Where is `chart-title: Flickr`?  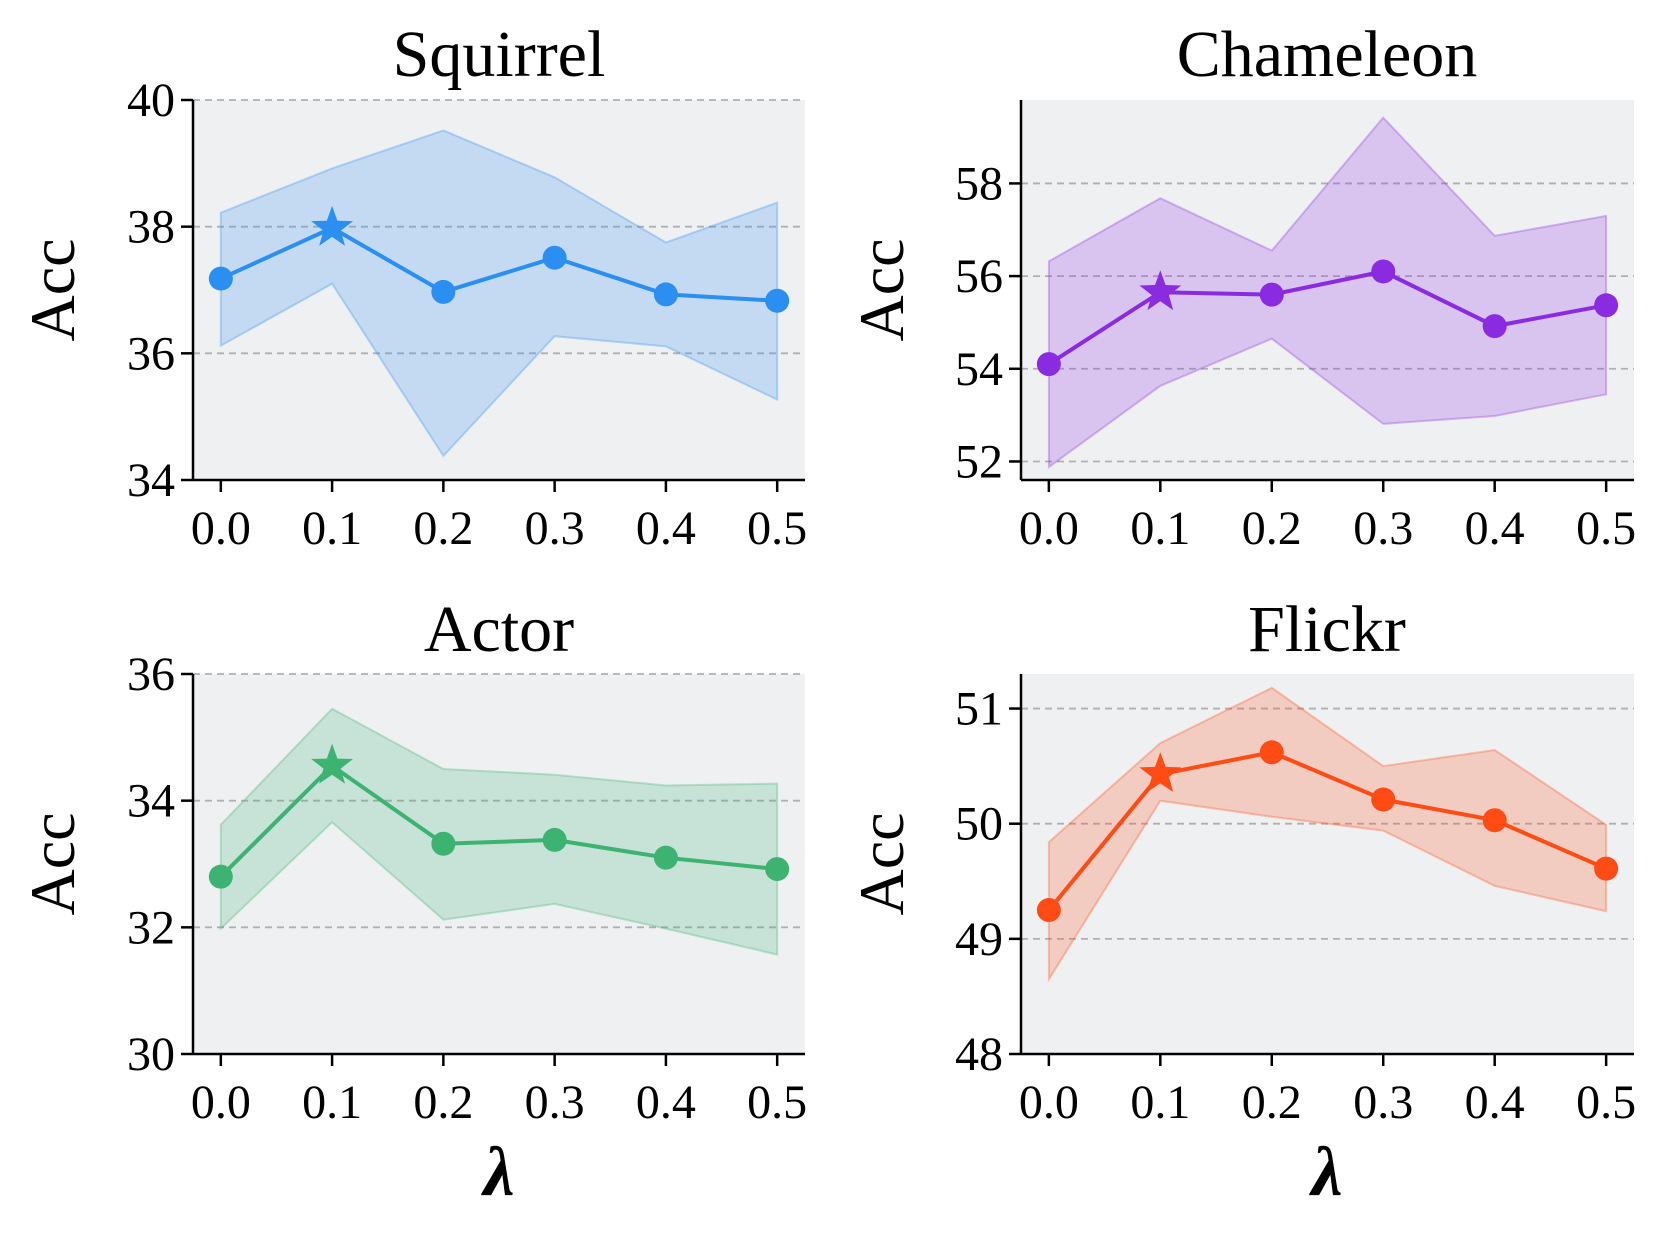 chart-title: Flickr is located at coordinates (1327, 629).